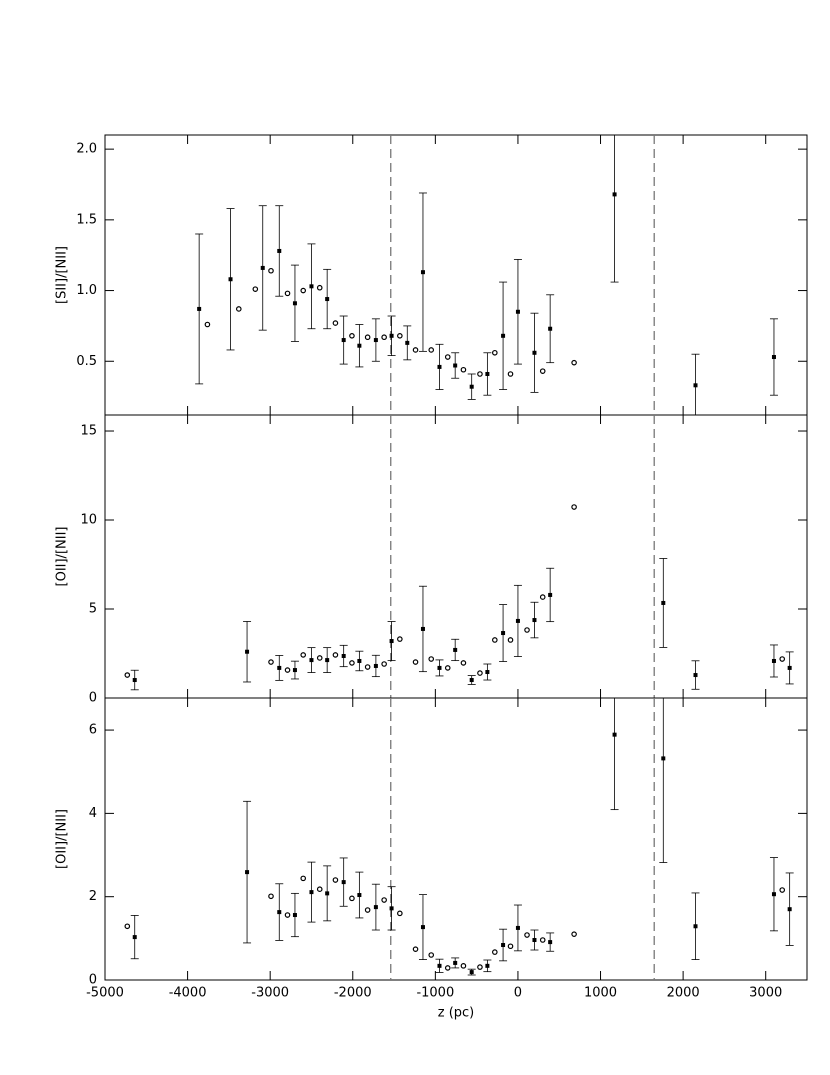 Image resolution: width=830 pixels, height=1075 pixels. What do you see at coordinates (93, 813) in the screenshot?
I see `y-tick-label: 4` at bounding box center [93, 813].